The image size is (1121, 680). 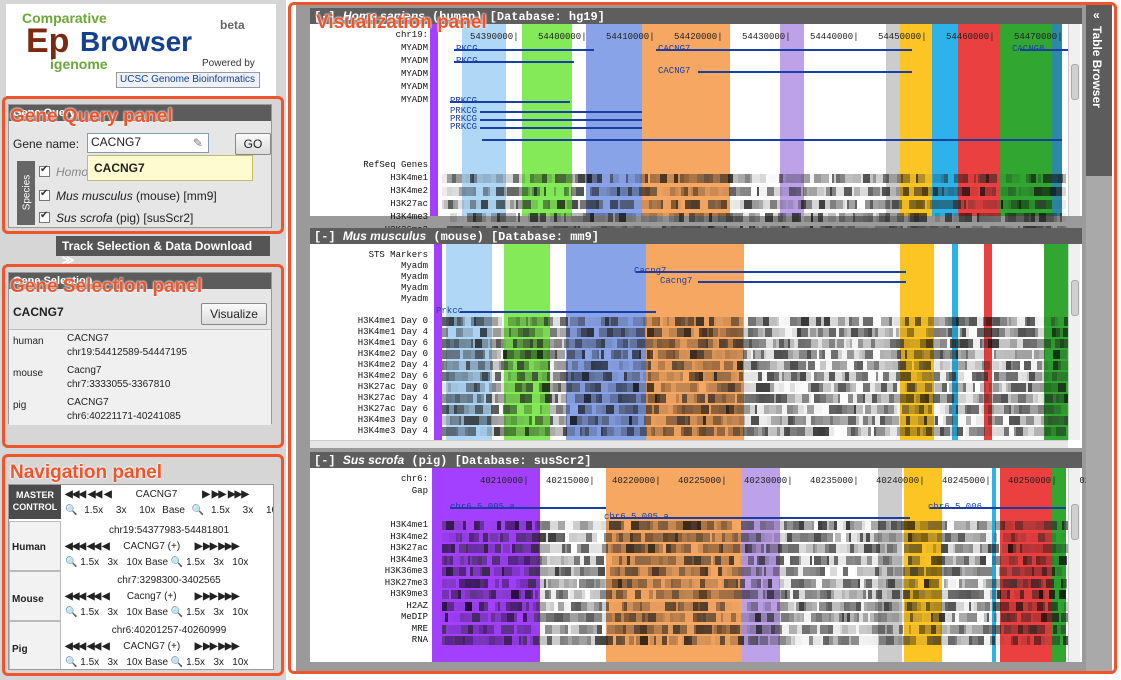 I want to click on nav-pig-row: ◀◀◀ ◀◀ ◀ CACNG7 (+) ▶ ▶▶ ▶▶▶, so click(x=152, y=646).